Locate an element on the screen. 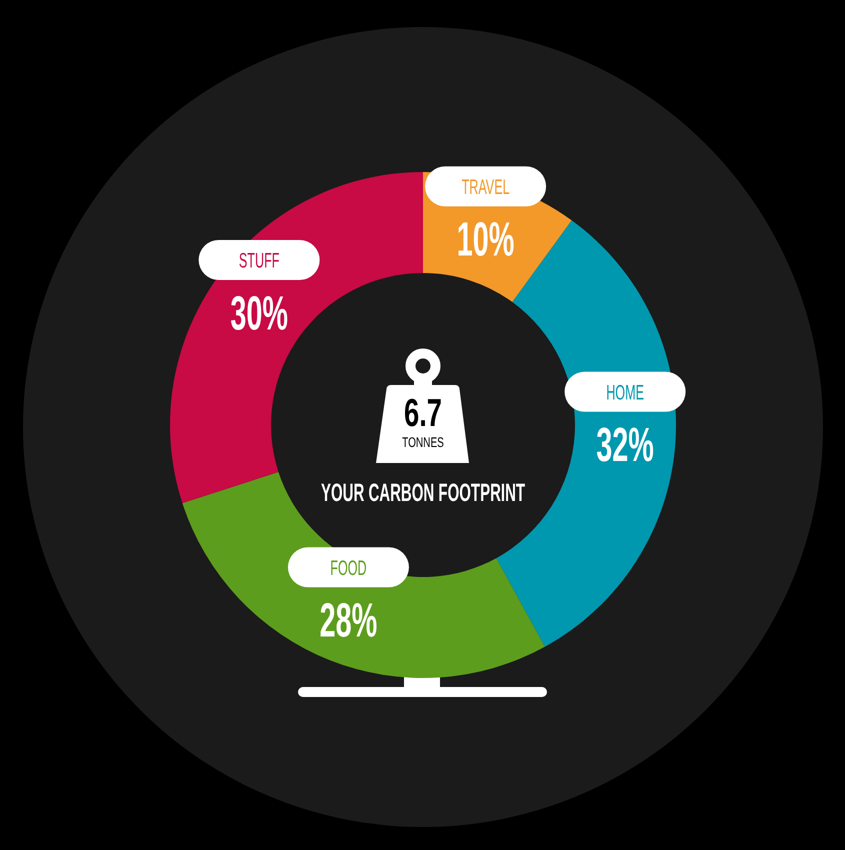 The height and width of the screenshot is (850, 845). slice-label: HOME is located at coordinates (625, 392).